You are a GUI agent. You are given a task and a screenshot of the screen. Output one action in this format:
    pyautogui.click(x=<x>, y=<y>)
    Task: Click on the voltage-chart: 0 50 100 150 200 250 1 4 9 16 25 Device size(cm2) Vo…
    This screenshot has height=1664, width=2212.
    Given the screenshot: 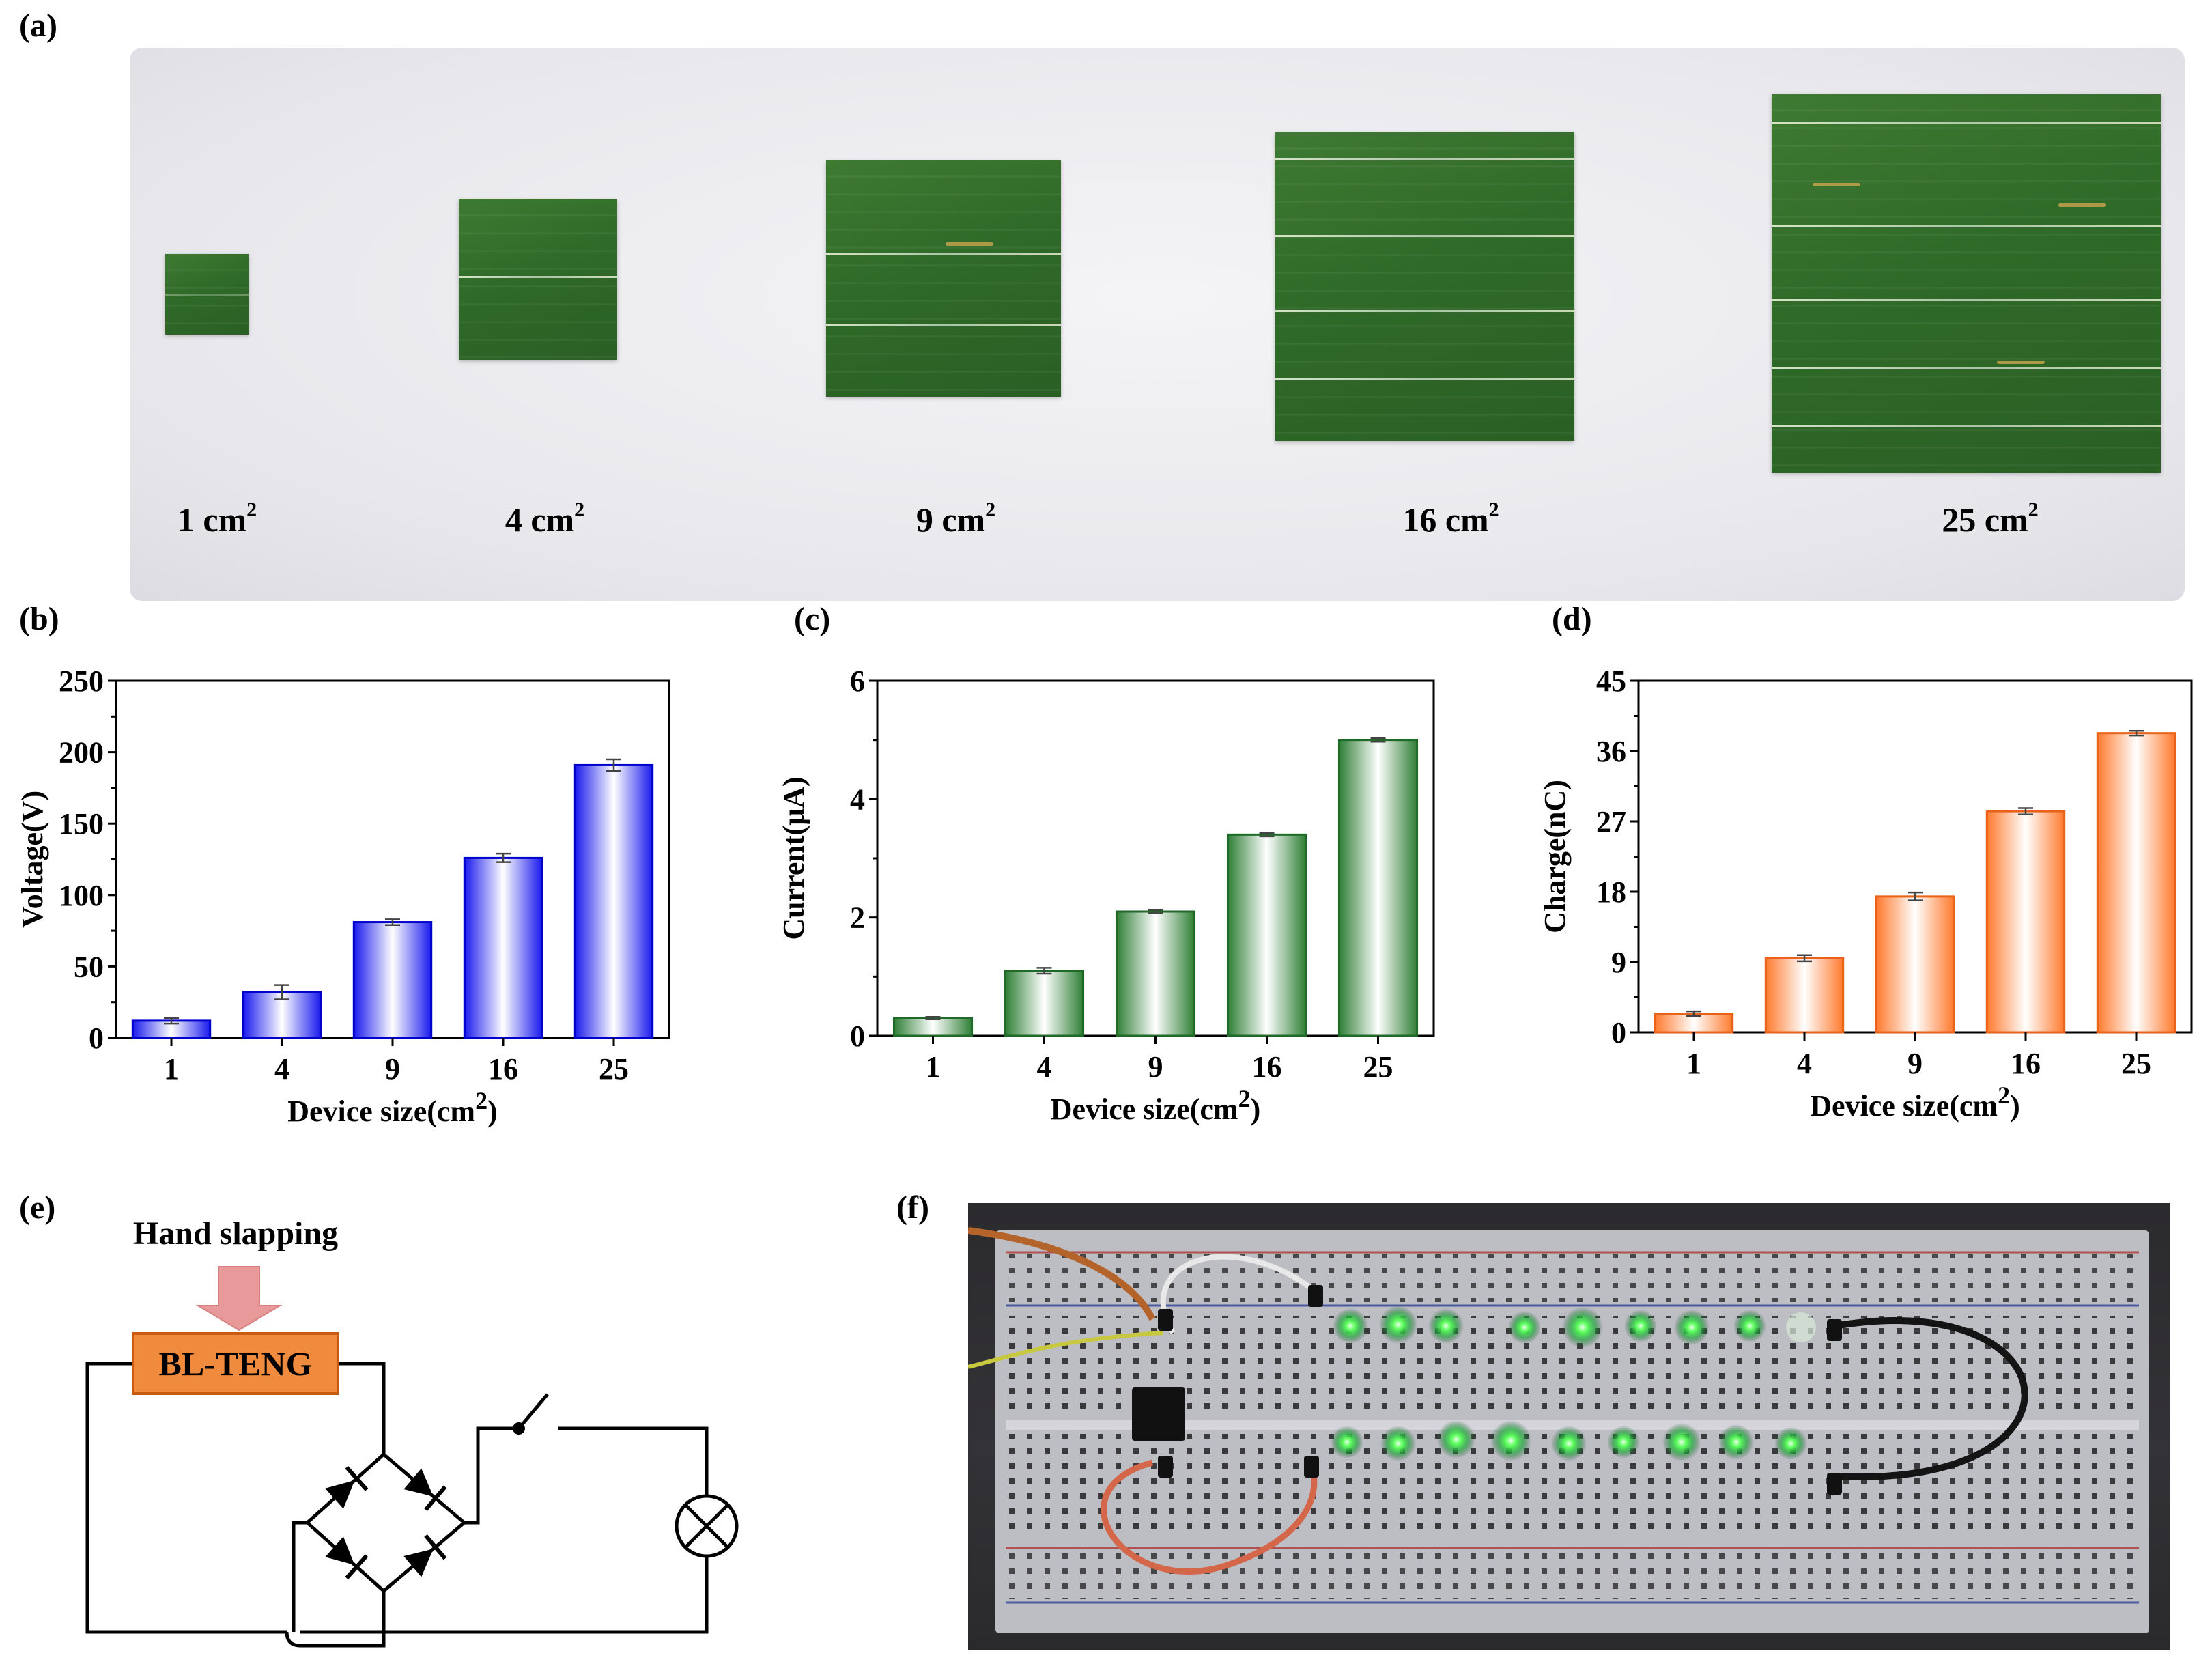 What is the action you would take?
    pyautogui.click(x=343, y=896)
    